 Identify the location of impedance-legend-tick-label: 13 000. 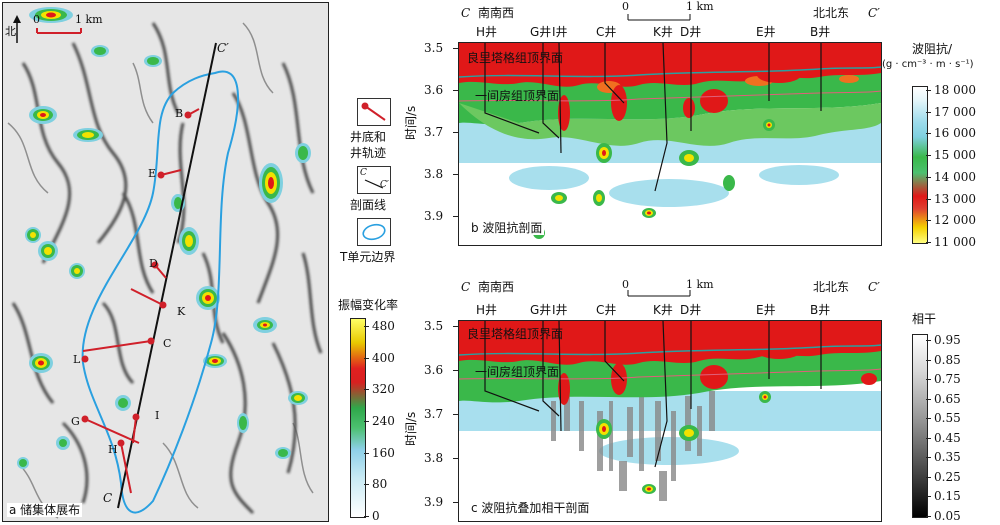
(955, 198).